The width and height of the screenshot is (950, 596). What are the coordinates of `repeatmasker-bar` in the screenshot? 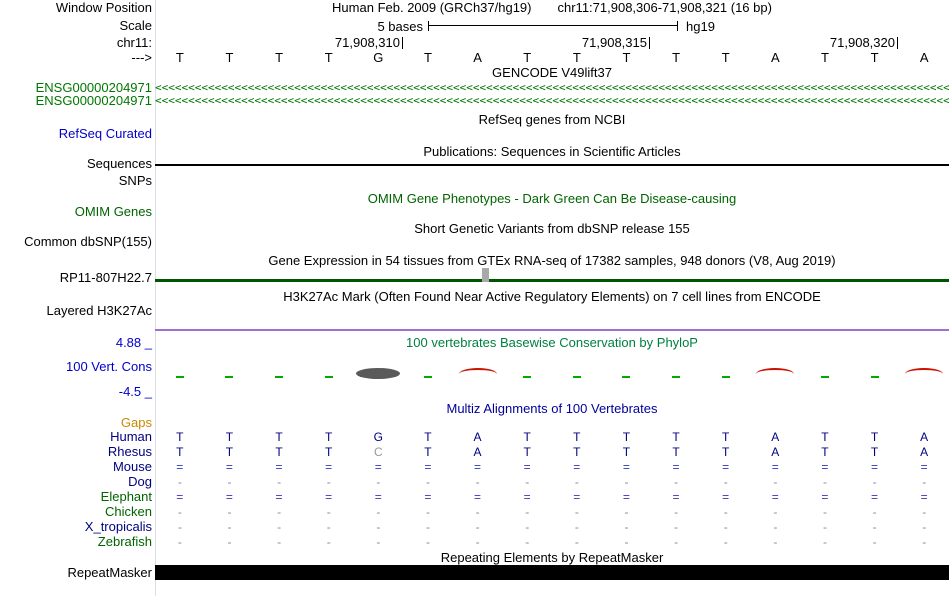 It's located at (552, 572).